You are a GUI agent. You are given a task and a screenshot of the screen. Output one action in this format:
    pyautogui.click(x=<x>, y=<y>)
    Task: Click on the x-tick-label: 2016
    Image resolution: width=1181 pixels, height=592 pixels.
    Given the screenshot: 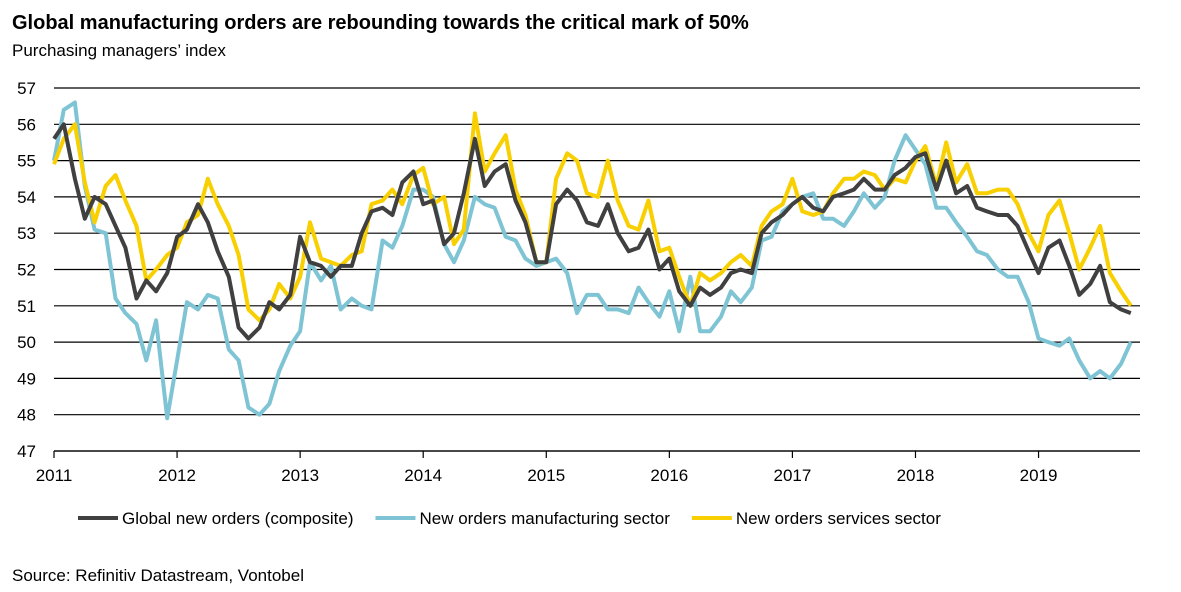 What is the action you would take?
    pyautogui.click(x=669, y=475)
    